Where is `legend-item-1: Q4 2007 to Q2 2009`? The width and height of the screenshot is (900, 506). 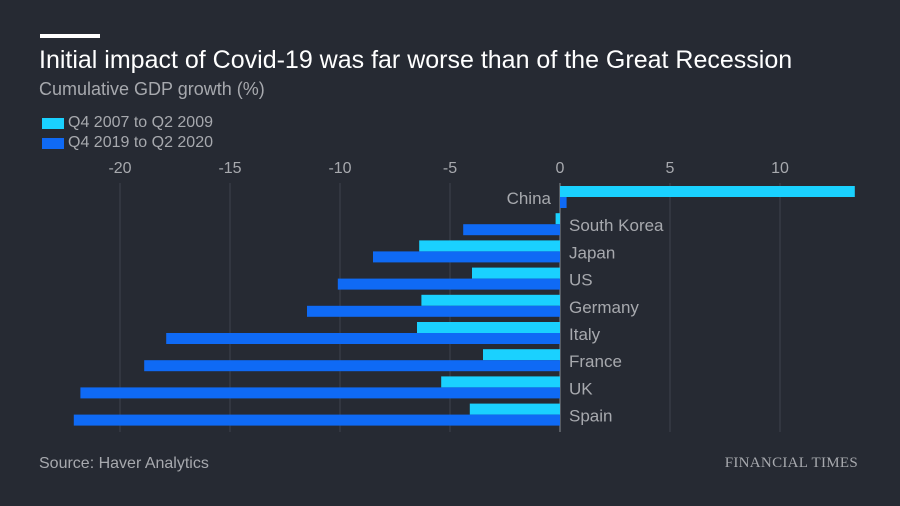 legend-item-1: Q4 2007 to Q2 2009 is located at coordinates (127, 123).